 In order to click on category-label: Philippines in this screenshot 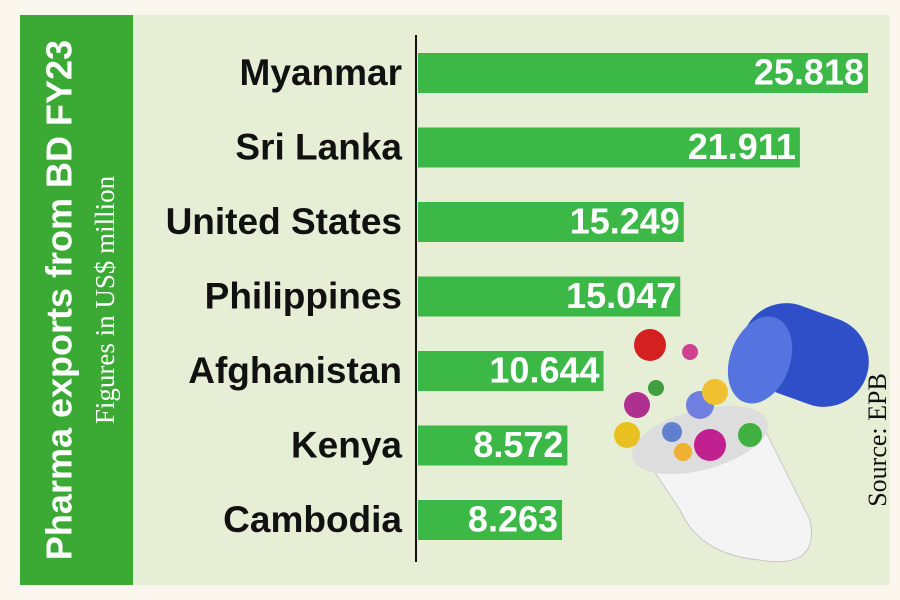, I will do `click(303, 295)`.